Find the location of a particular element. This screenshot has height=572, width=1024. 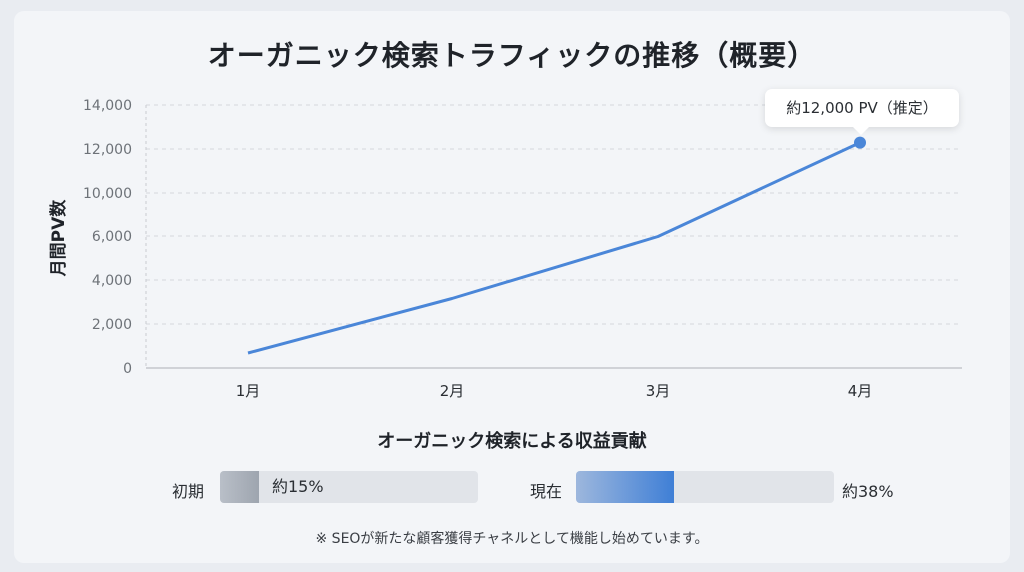

current-bar-fill is located at coordinates (625, 487).